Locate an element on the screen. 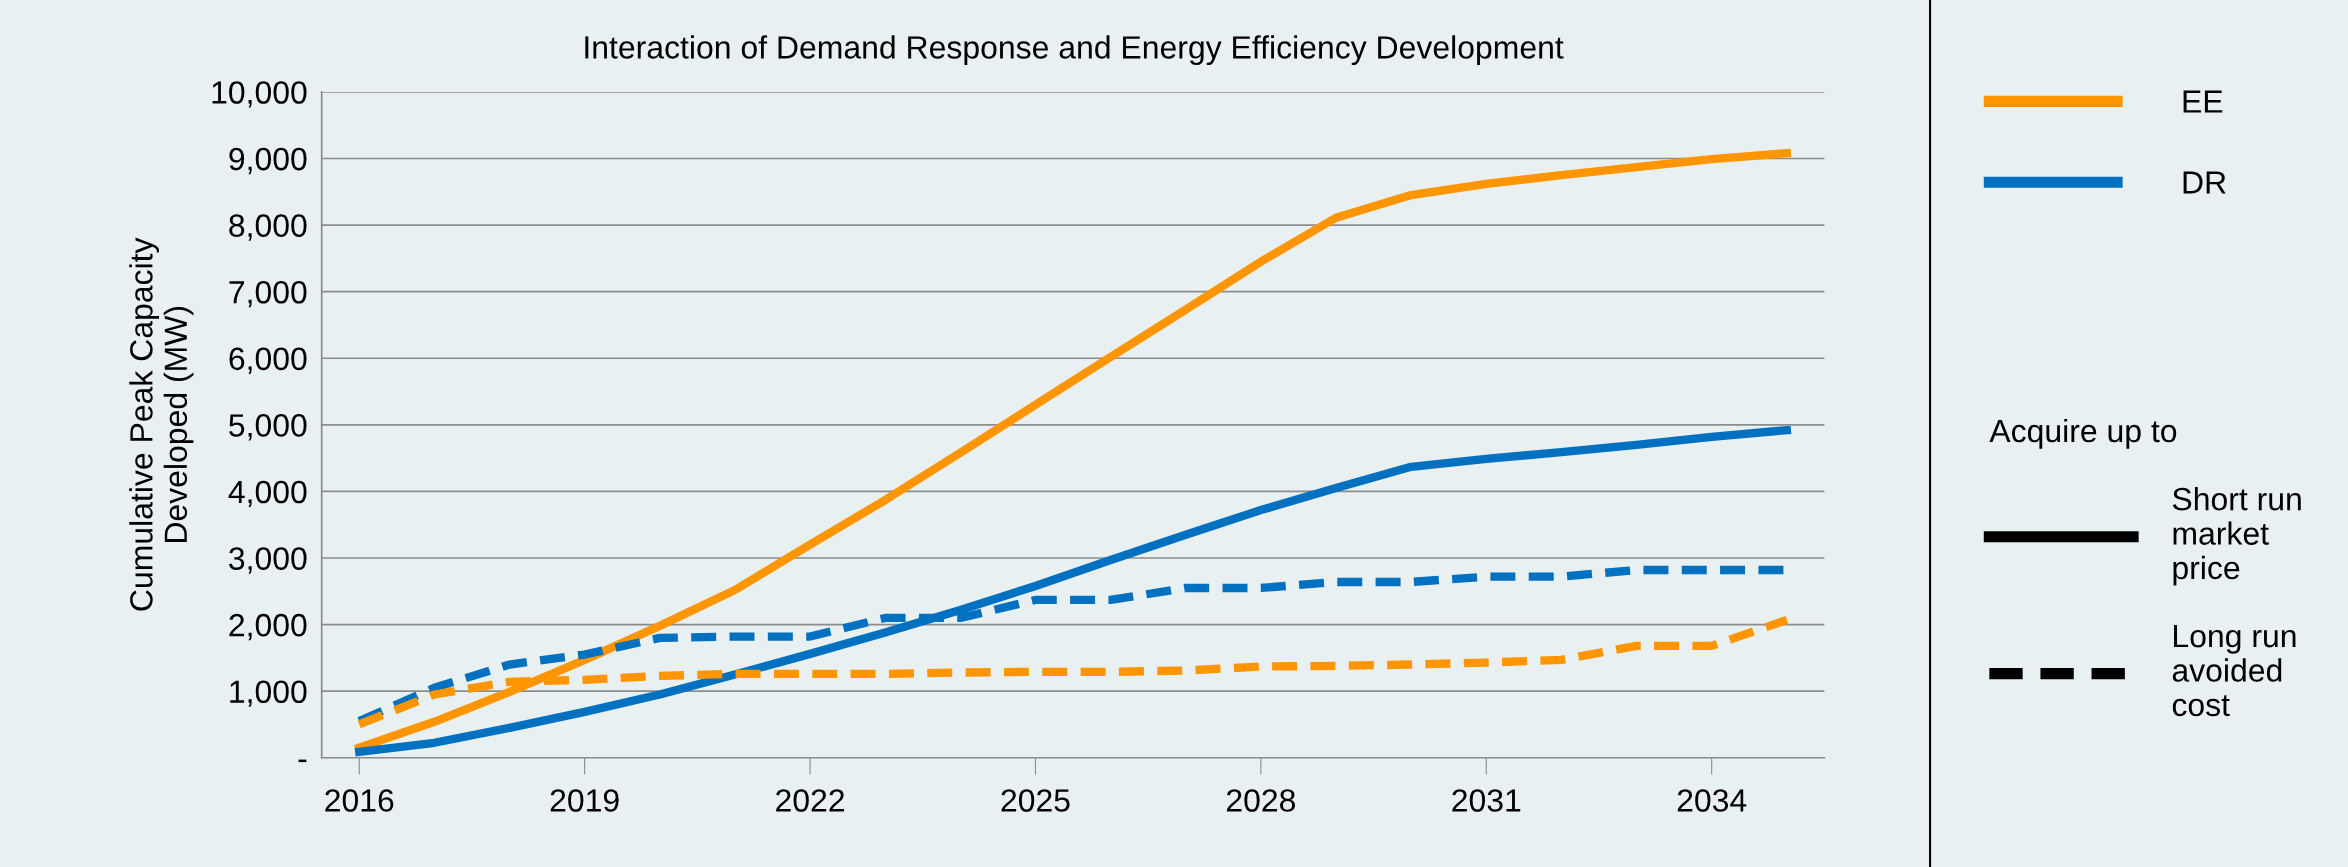 This screenshot has width=2348, height=867. legend-label: DR is located at coordinates (2204, 182).